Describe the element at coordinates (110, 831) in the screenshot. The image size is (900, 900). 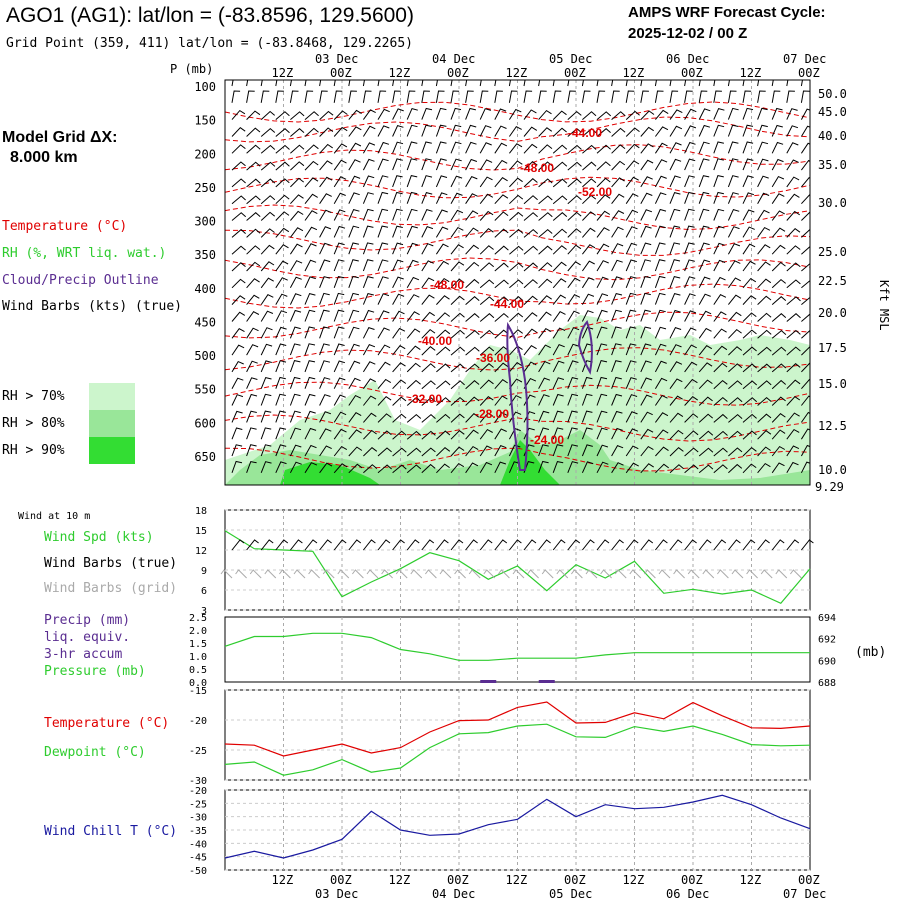
I see `legend-wind-chill: Wind Chill T (°C)` at that location.